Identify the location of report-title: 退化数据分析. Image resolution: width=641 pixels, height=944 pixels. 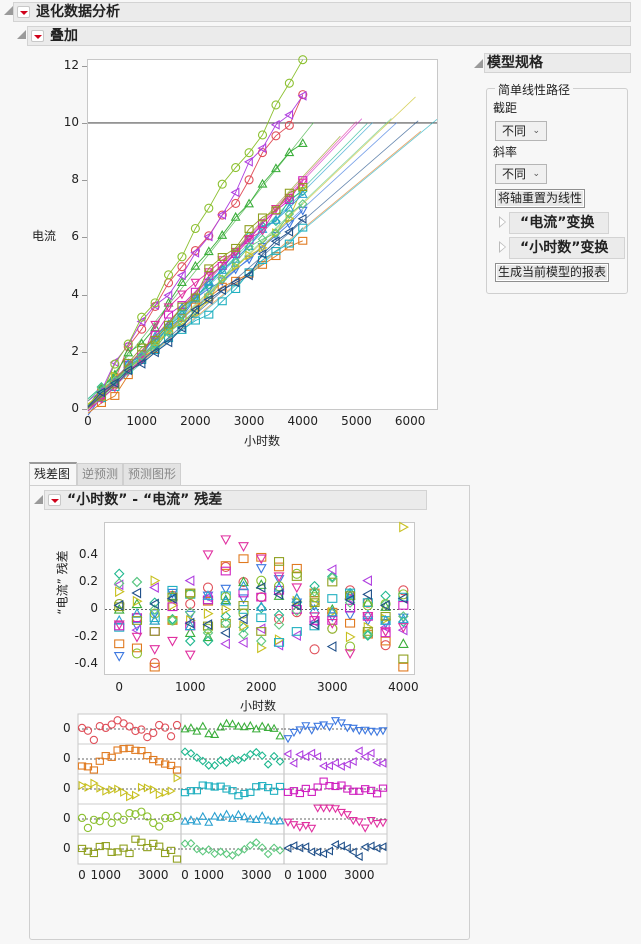
(78, 12).